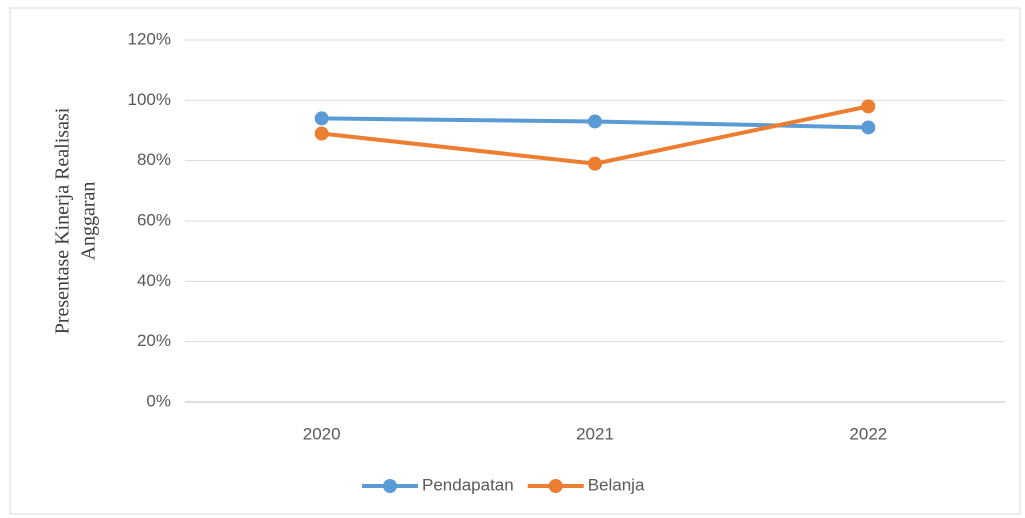  I want to click on y-tick-label: 120%, so click(149, 38).